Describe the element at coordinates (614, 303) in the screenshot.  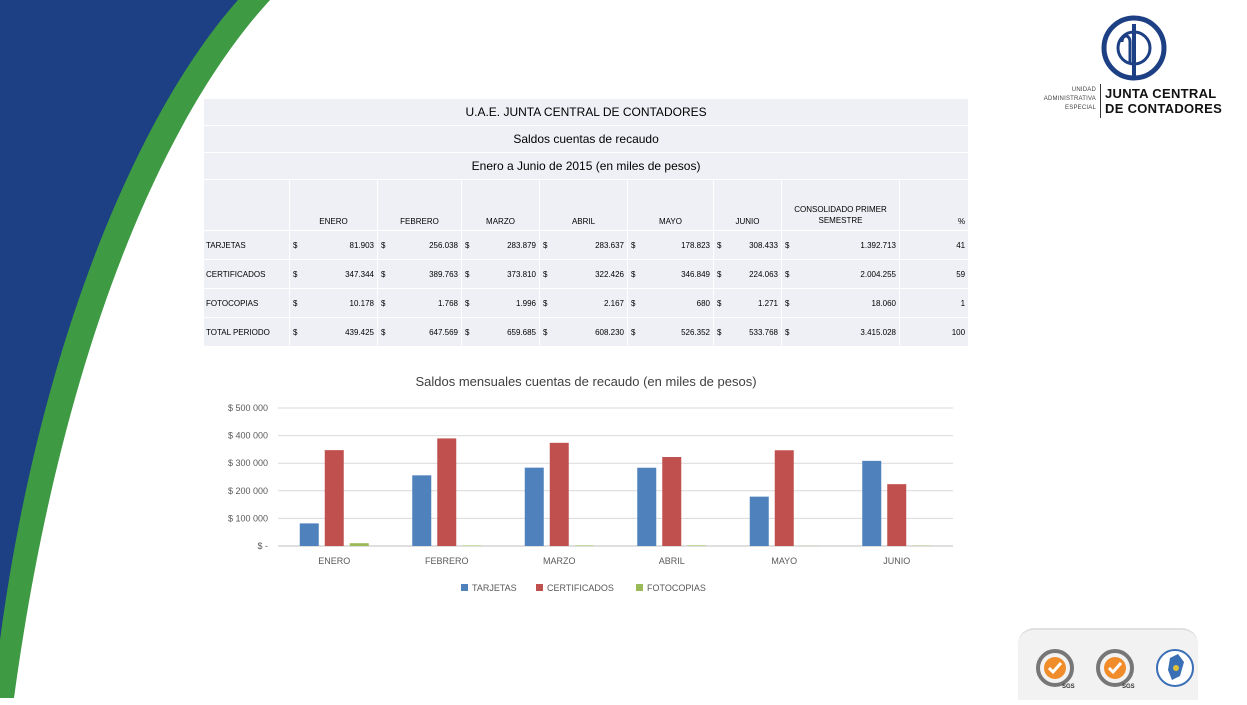
I see `cell-value: 2.167` at that location.